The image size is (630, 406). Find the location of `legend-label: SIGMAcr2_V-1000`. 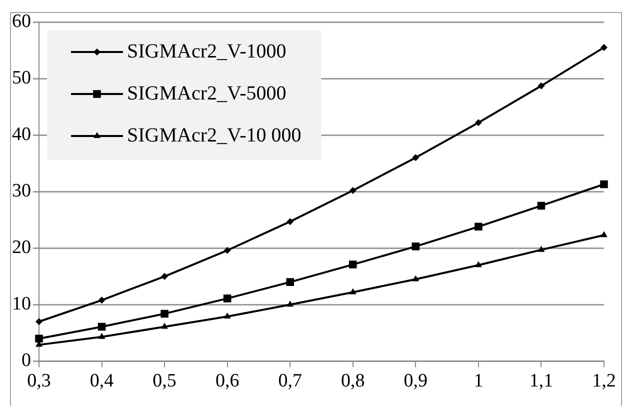

legend-label: SIGMAcr2_V-1000 is located at coordinates (206, 51).